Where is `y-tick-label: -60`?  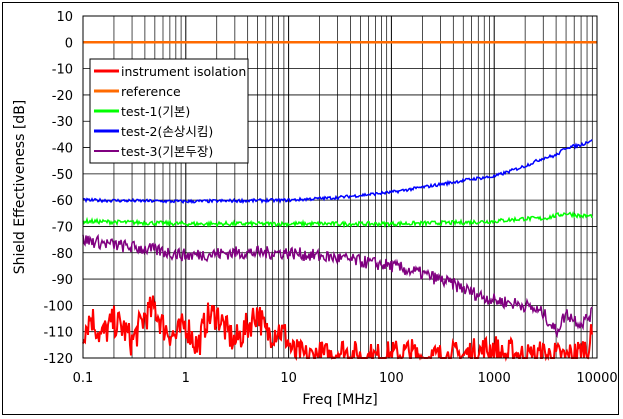 y-tick-label: -60 is located at coordinates (62, 201).